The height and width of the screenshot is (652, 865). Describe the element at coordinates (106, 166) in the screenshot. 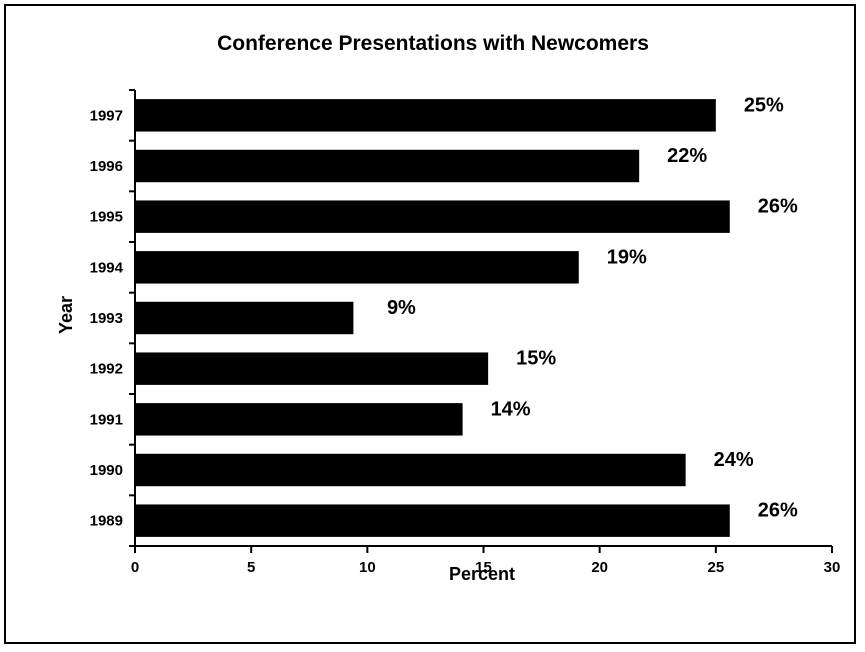

I see `y-tick-label: 1996` at that location.